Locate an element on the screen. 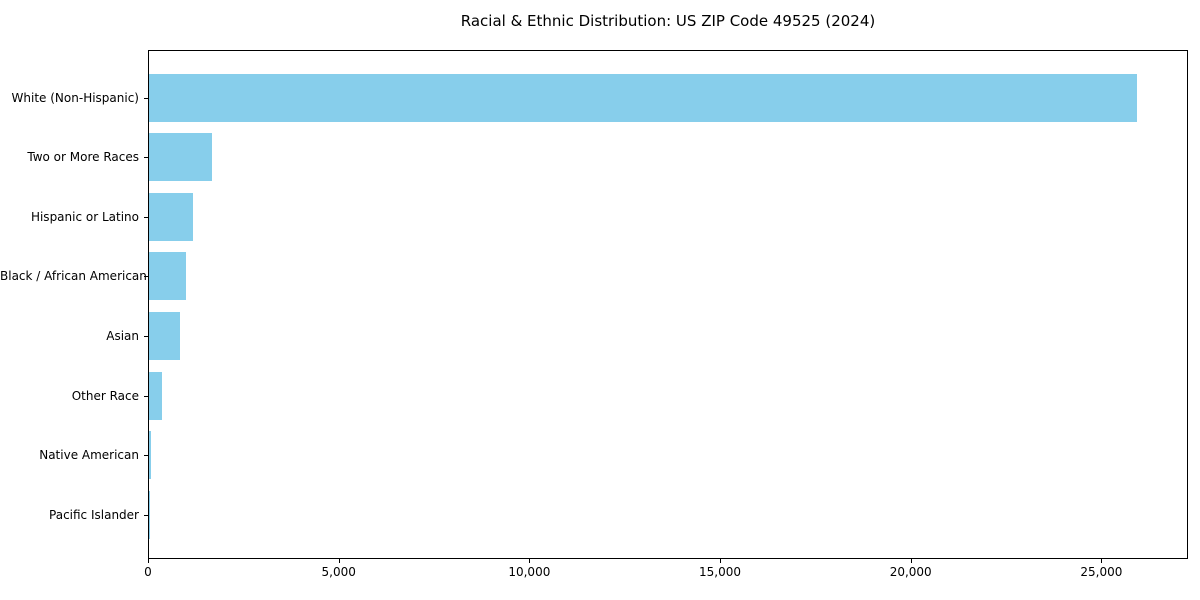 The image size is (1200, 600). x-tick-label: 15,000 is located at coordinates (720, 572).